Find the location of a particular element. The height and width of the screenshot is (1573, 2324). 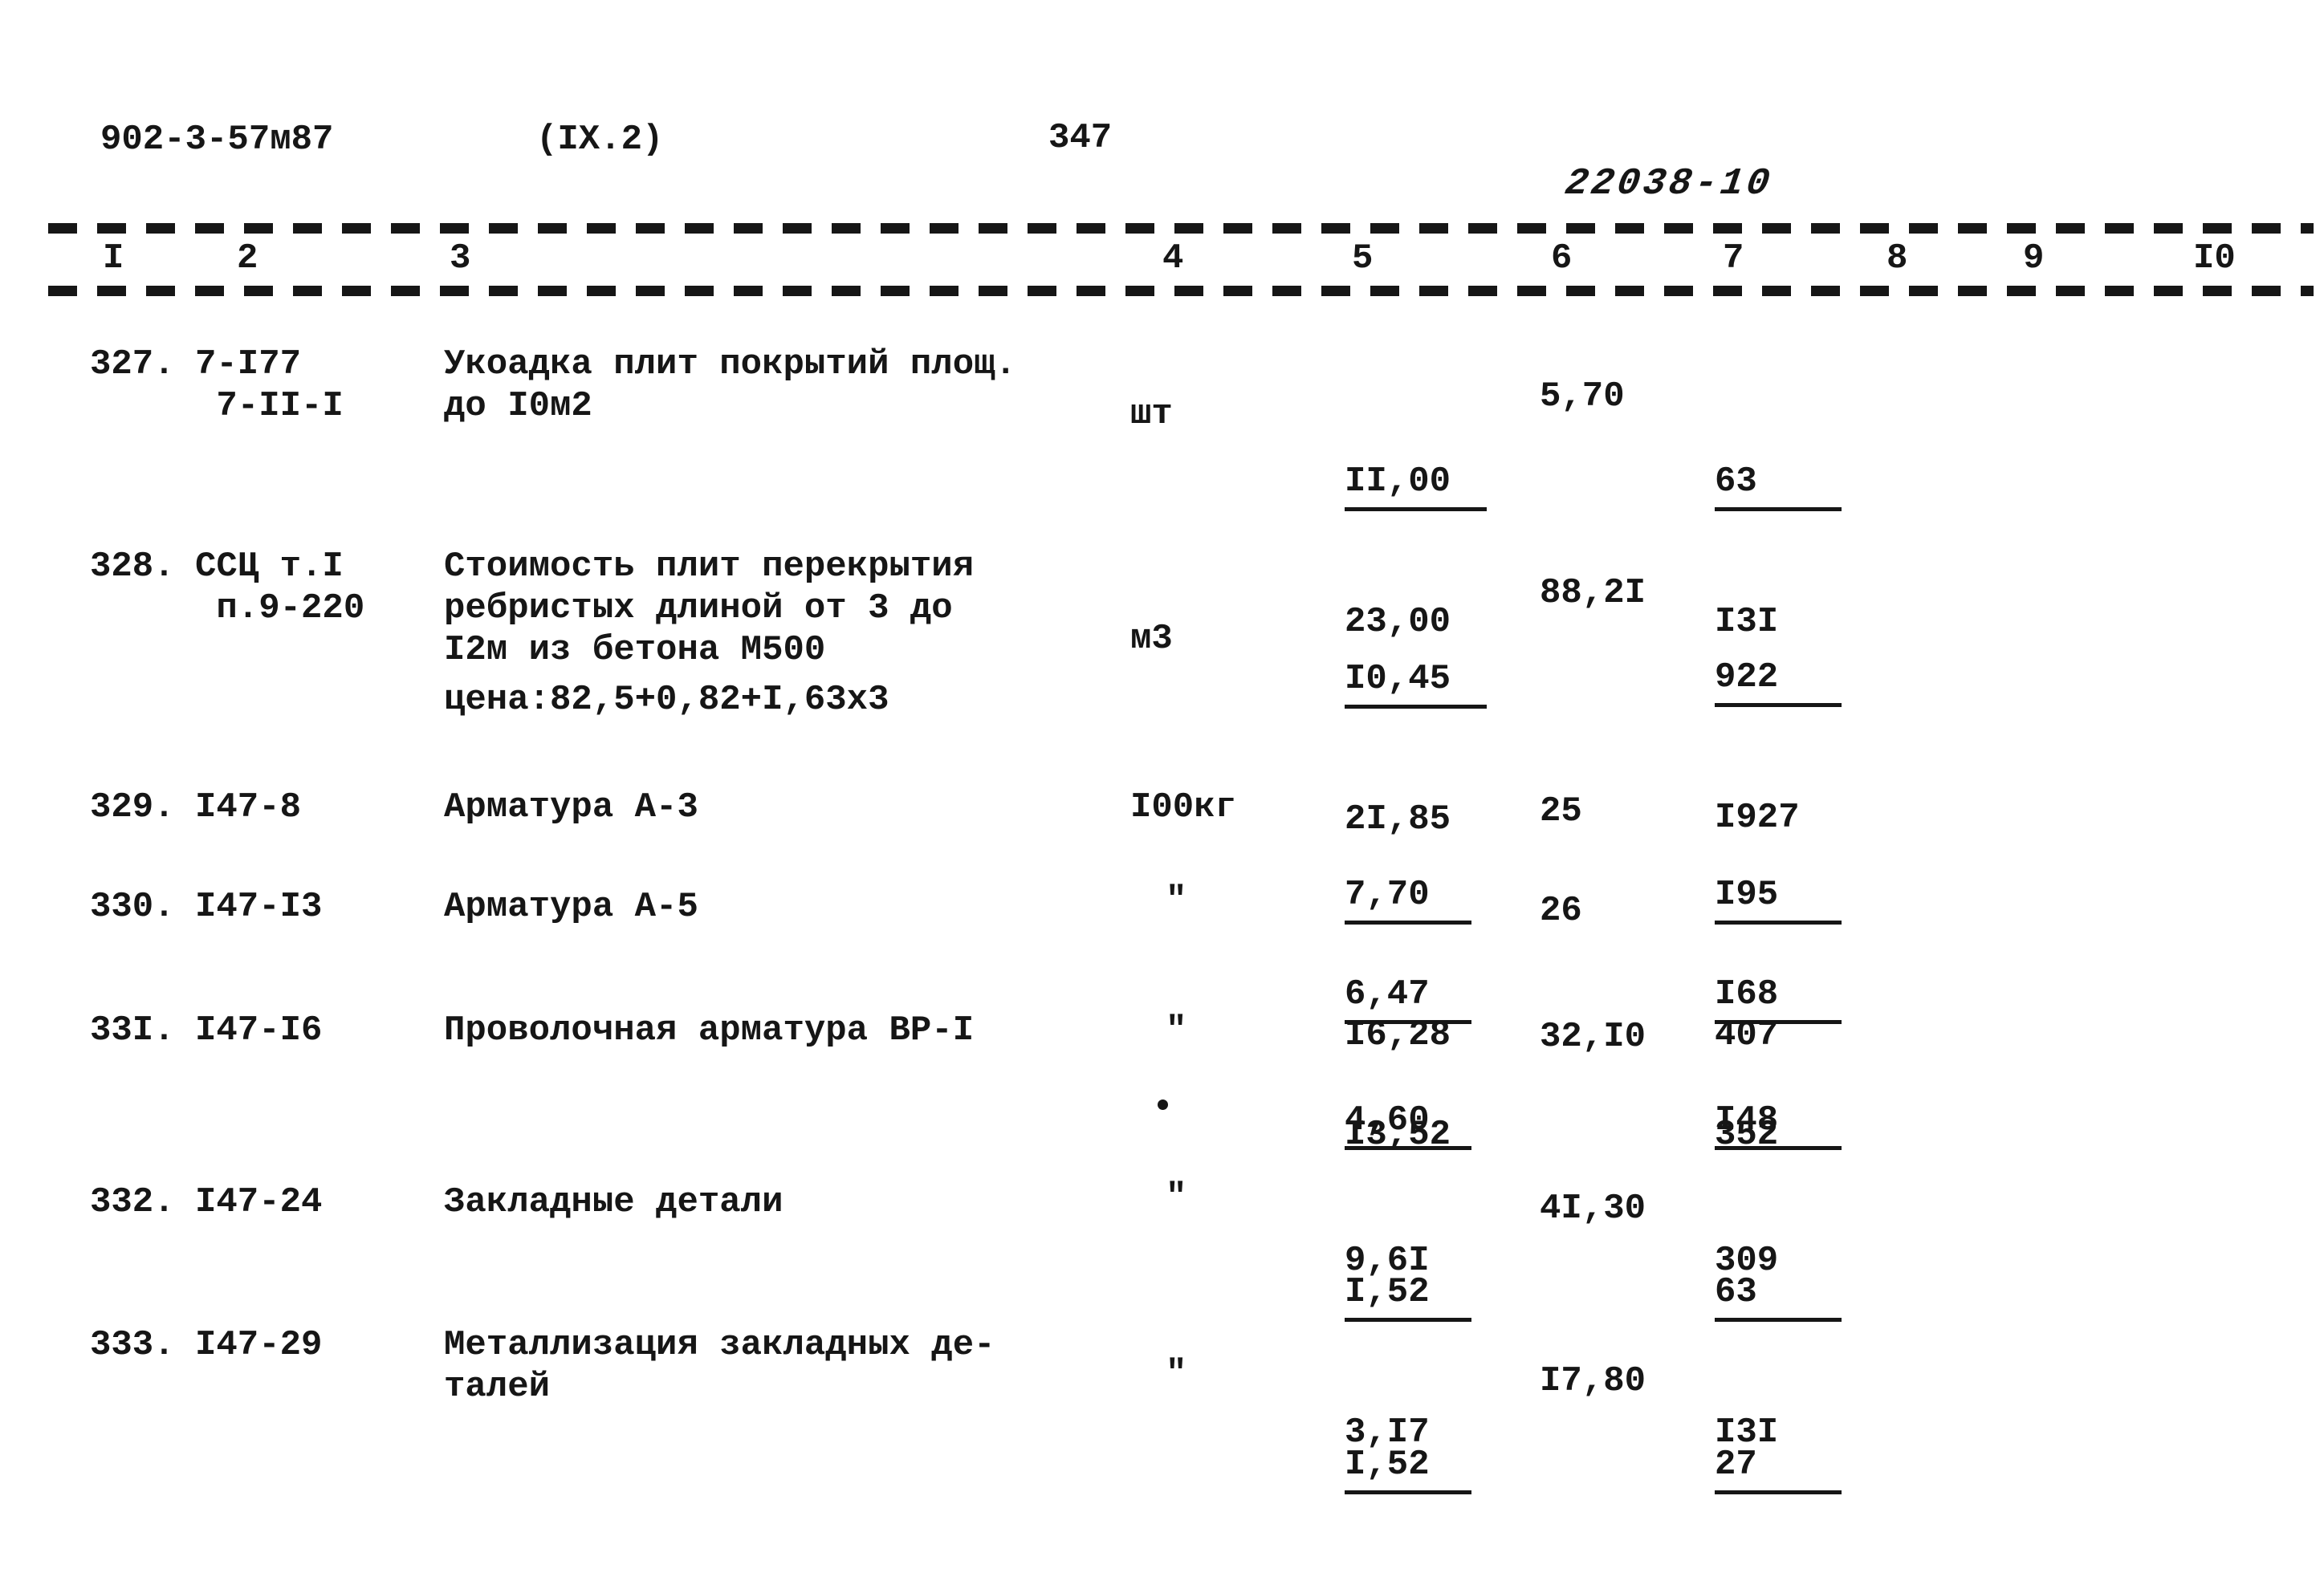

code-cell: I47-I6 is located at coordinates (259, 1030).